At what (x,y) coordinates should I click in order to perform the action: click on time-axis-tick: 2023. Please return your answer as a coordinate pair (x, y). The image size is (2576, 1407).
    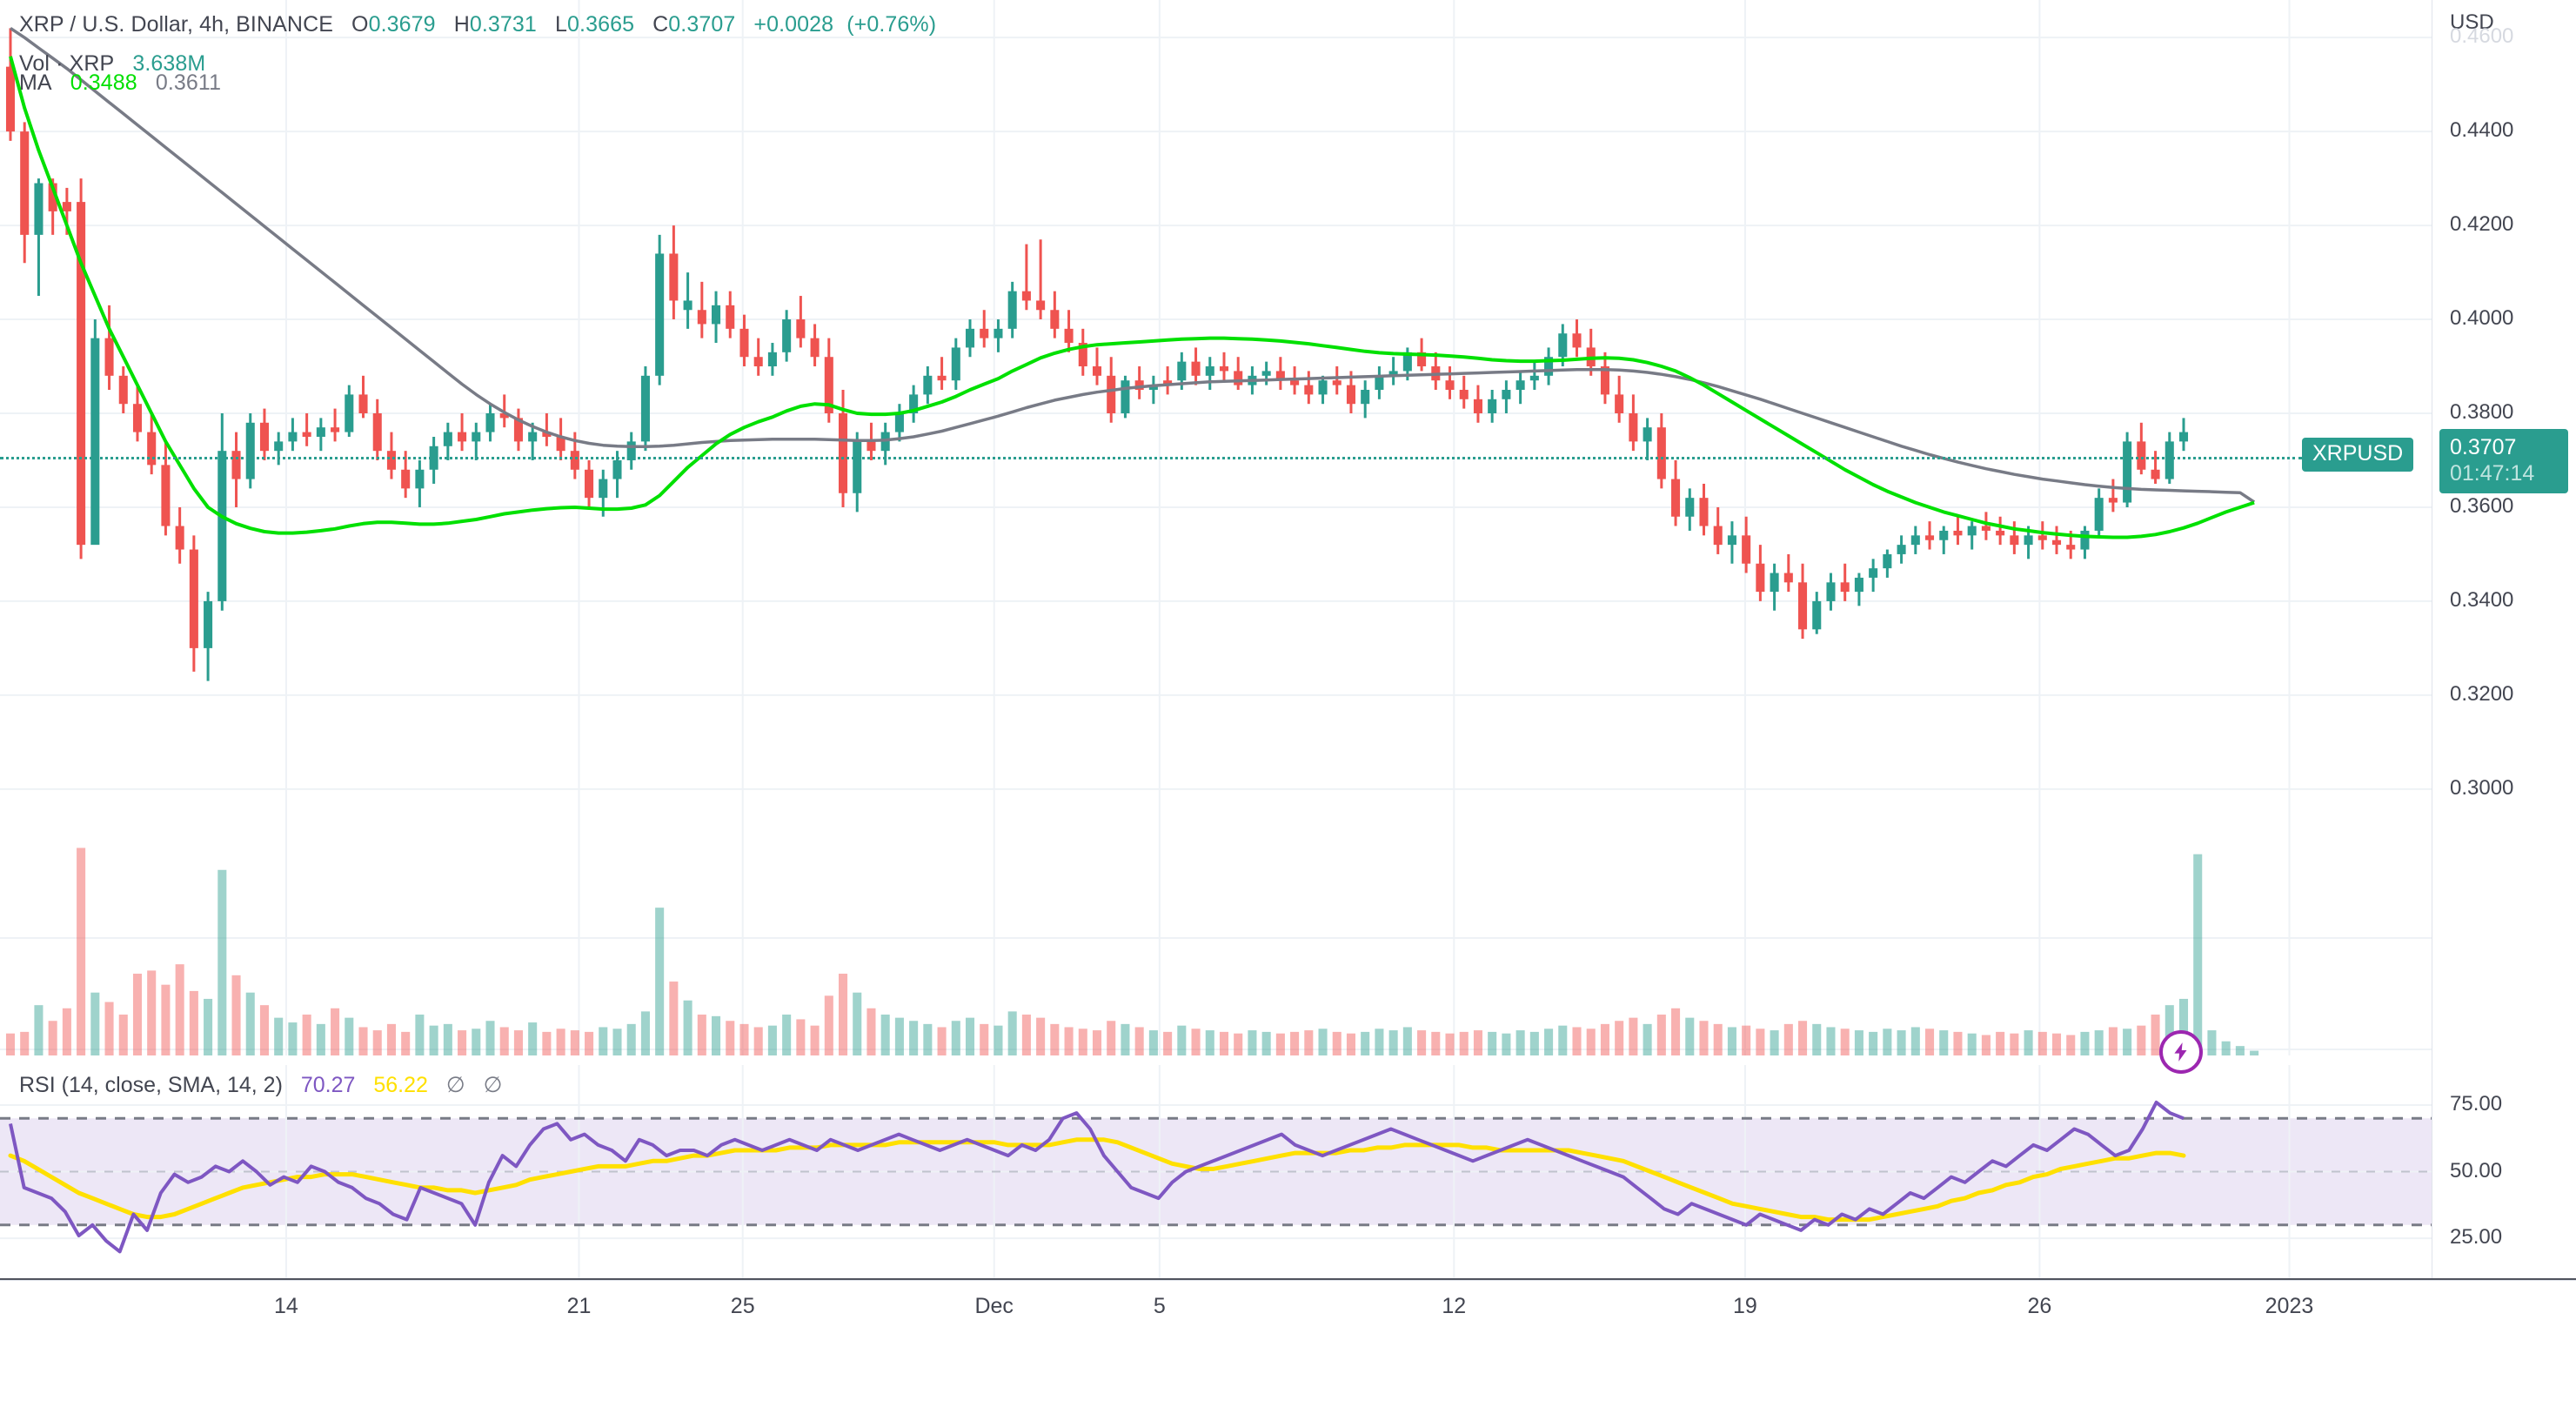
    Looking at the image, I should click on (2289, 1306).